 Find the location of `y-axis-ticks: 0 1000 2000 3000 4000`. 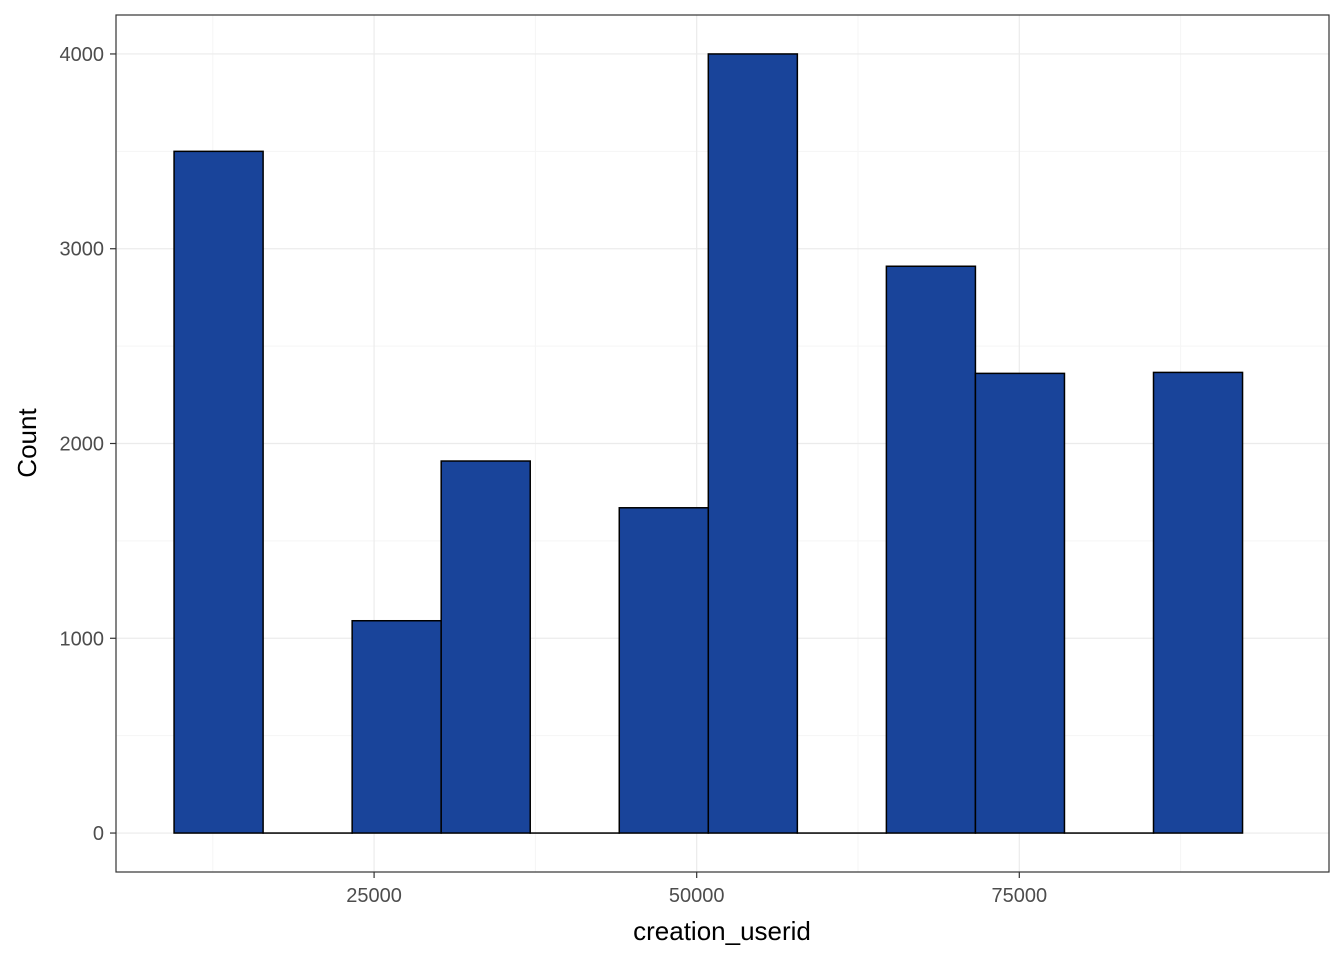

y-axis-ticks: 0 1000 2000 3000 4000 is located at coordinates (88, 444).